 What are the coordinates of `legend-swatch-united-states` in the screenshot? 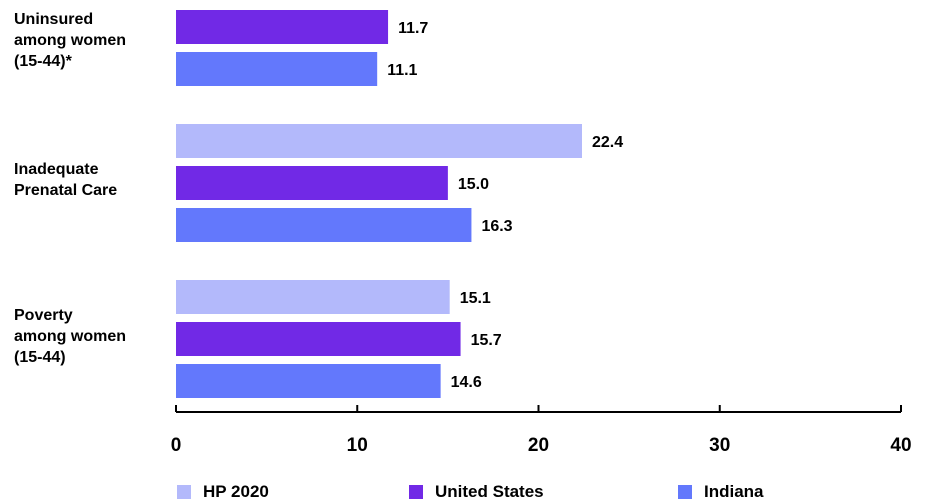 It's located at (416, 492).